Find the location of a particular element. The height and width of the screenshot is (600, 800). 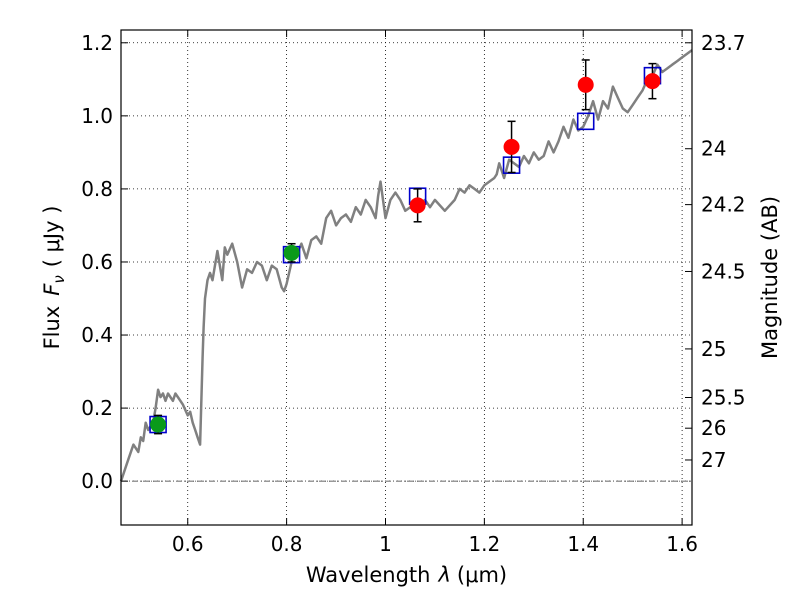

y-tick-label-3: 0.6 is located at coordinates (97, 262).